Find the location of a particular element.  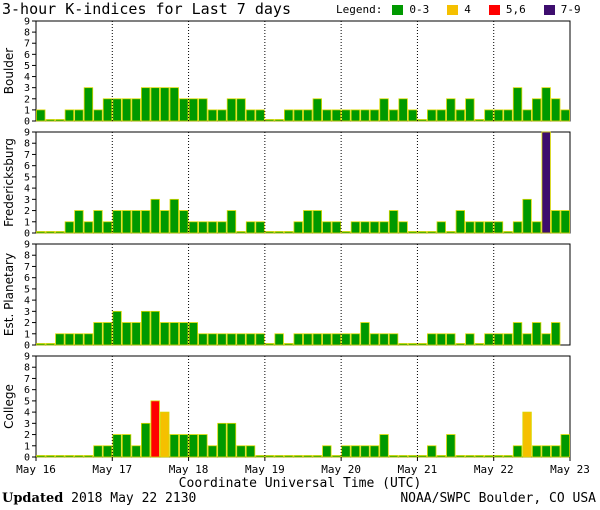

legend: Legend: 0-3 4 5,6 7-9 is located at coordinates (458, 9).